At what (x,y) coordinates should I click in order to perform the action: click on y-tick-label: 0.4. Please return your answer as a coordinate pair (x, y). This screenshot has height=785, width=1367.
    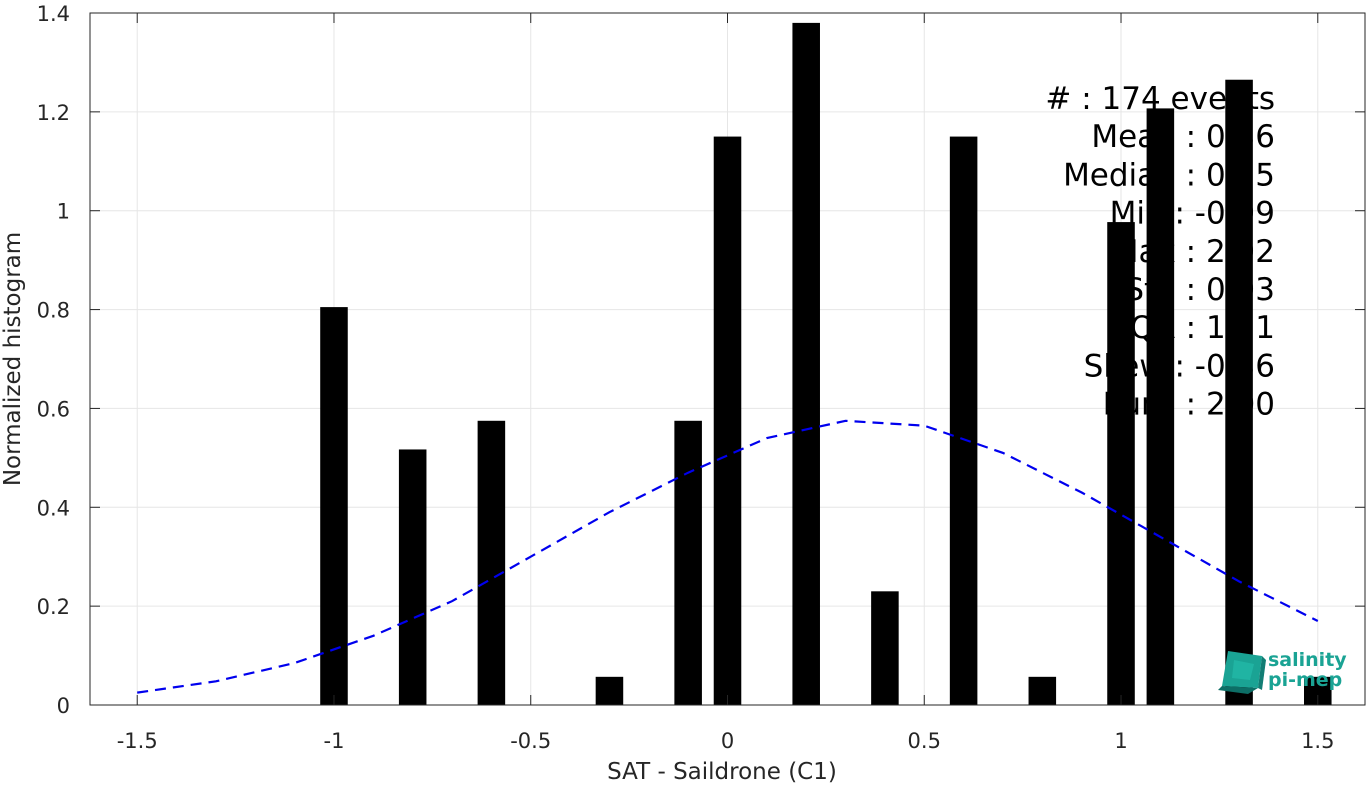
    Looking at the image, I should click on (53, 508).